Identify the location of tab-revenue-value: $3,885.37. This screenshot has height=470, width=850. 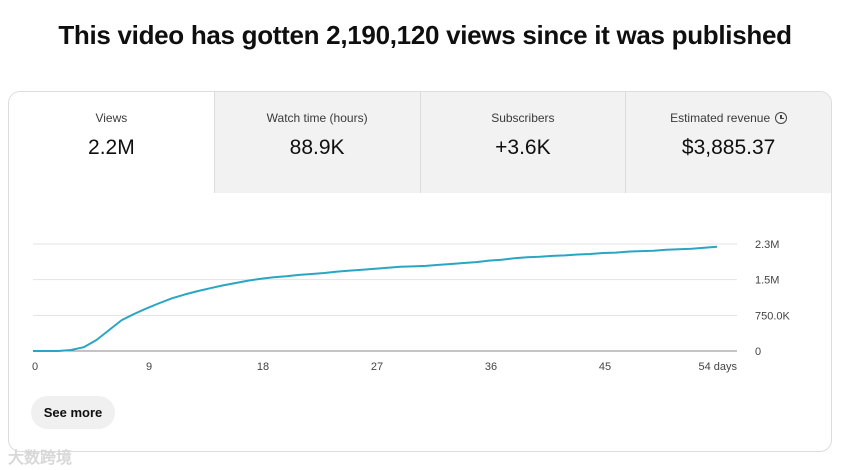
(728, 147).